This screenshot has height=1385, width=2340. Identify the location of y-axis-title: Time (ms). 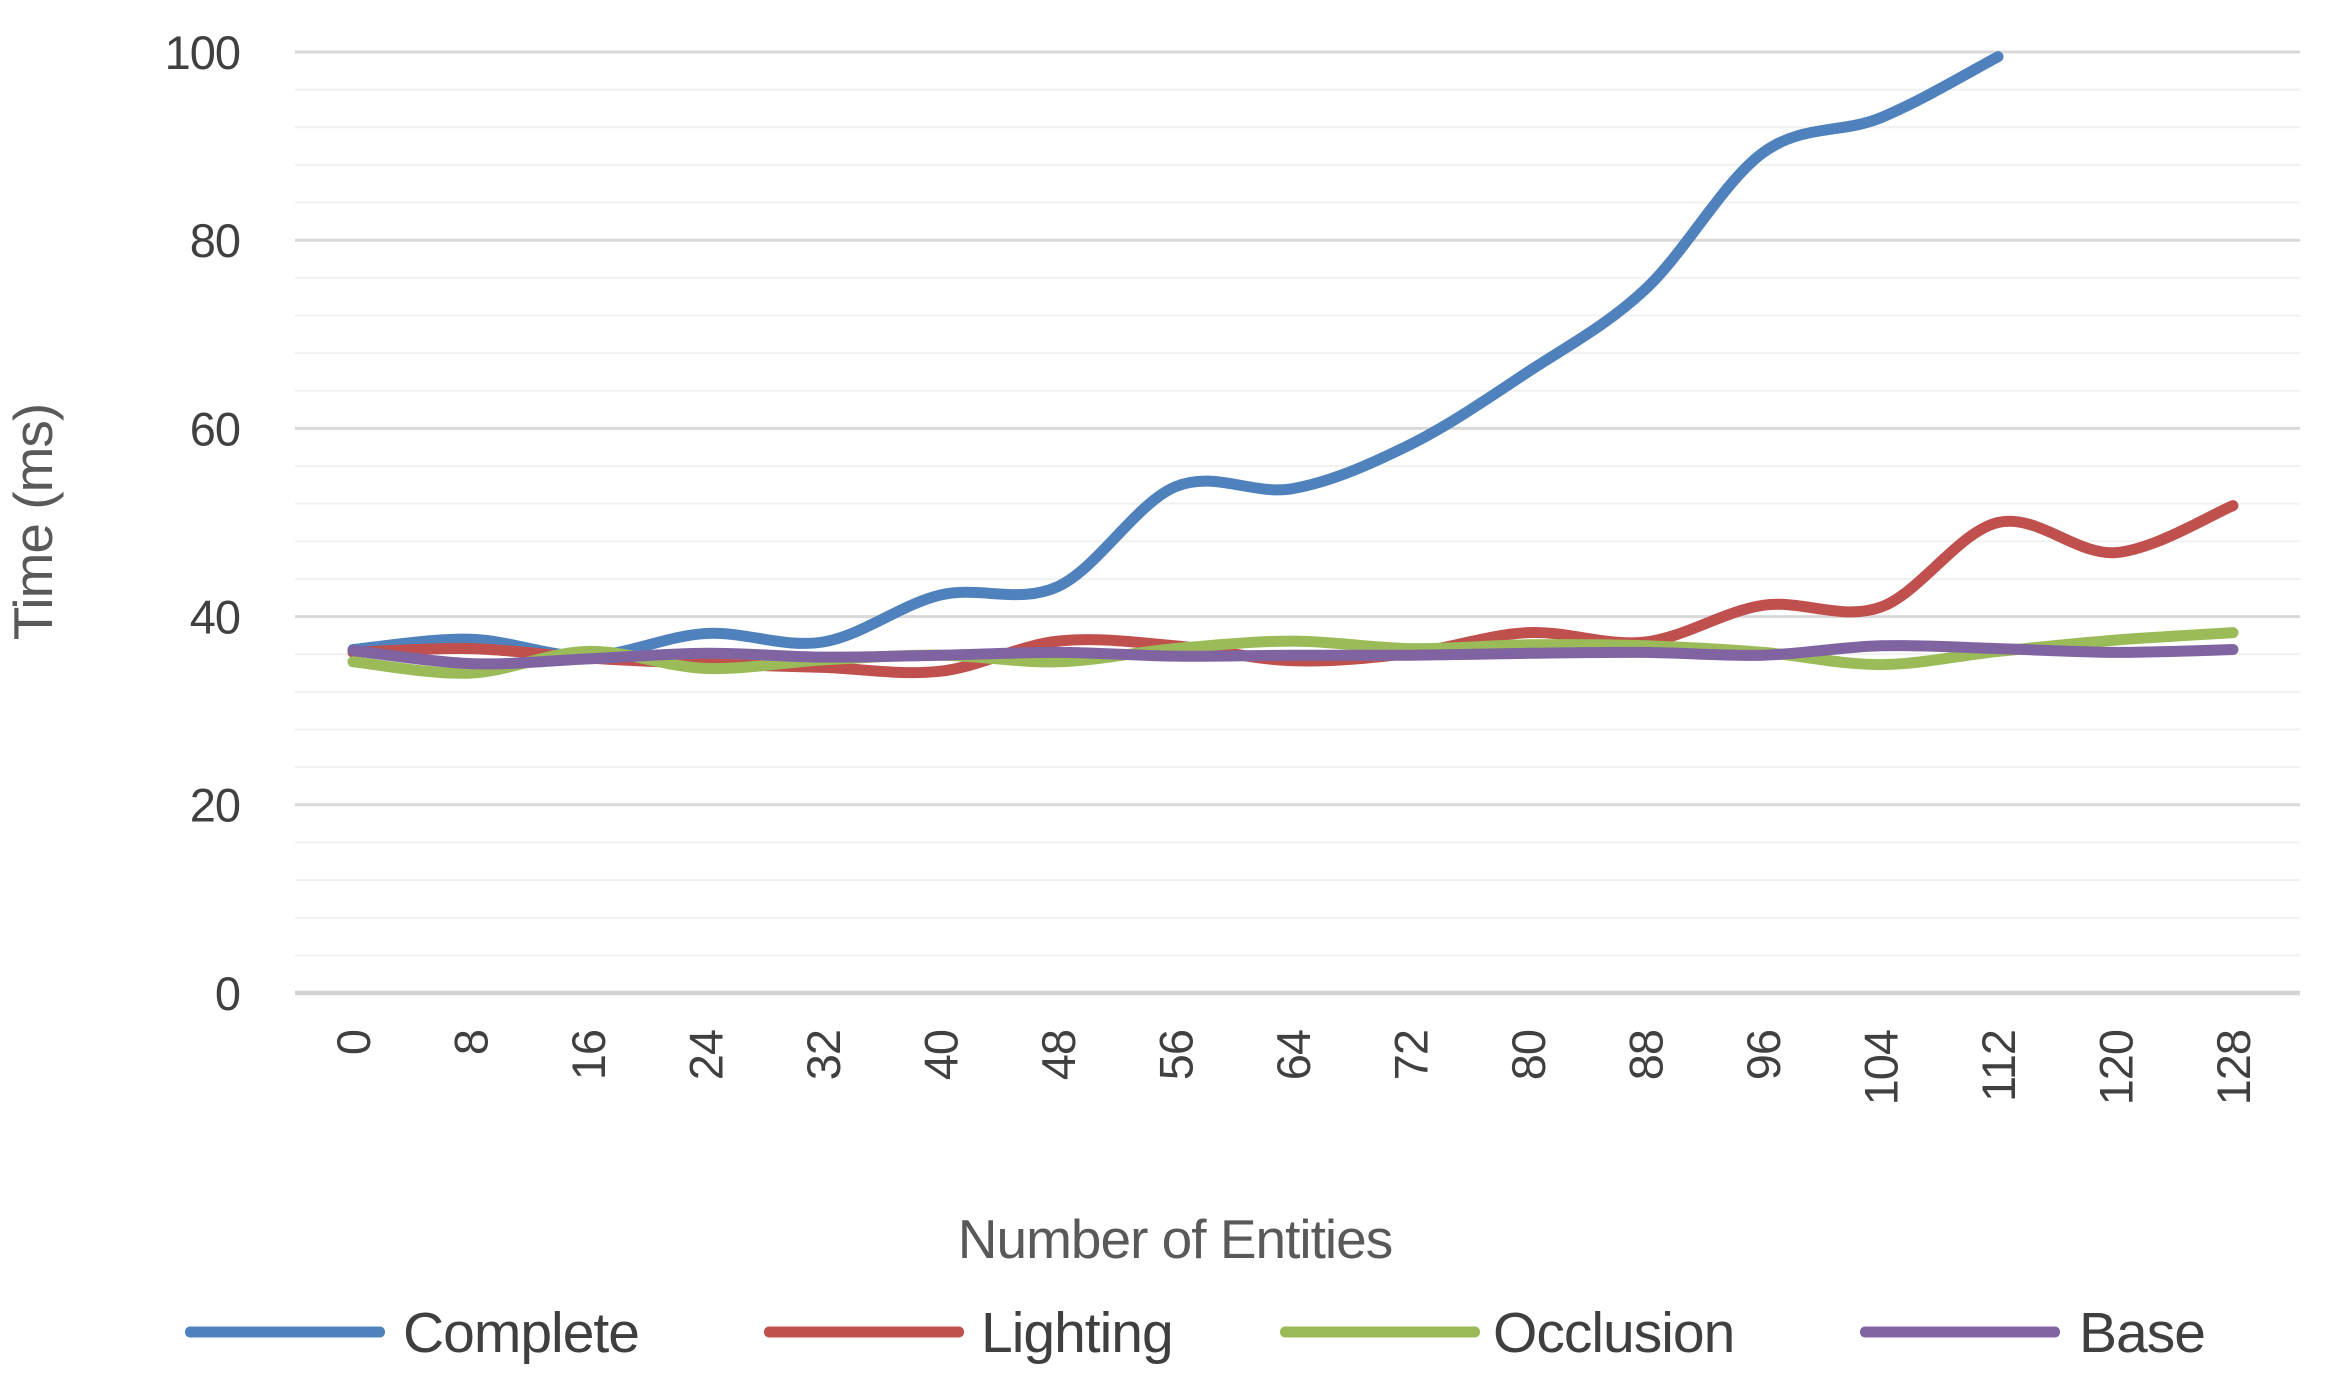
(33, 522).